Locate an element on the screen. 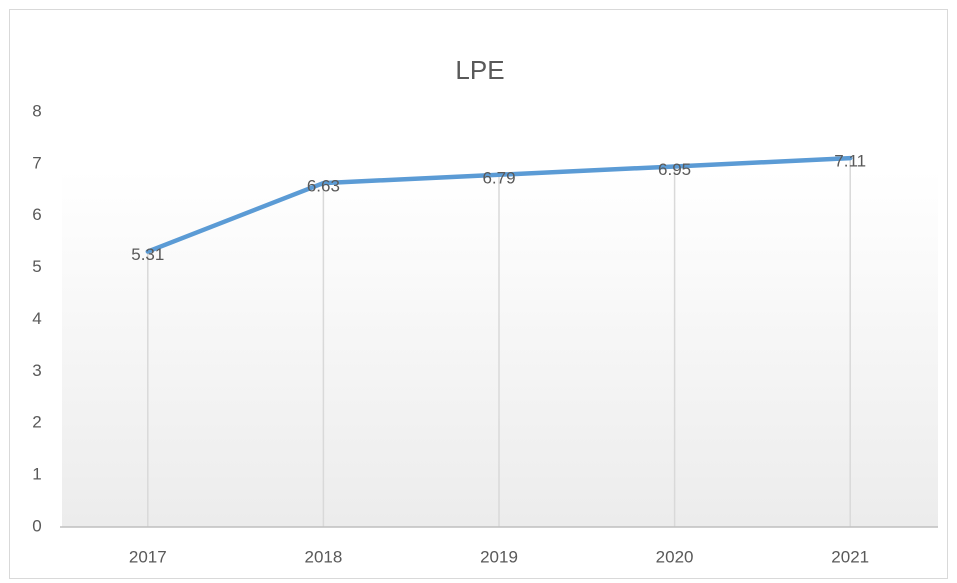 The image size is (957, 583). data-label: 6.95 is located at coordinates (674, 169).